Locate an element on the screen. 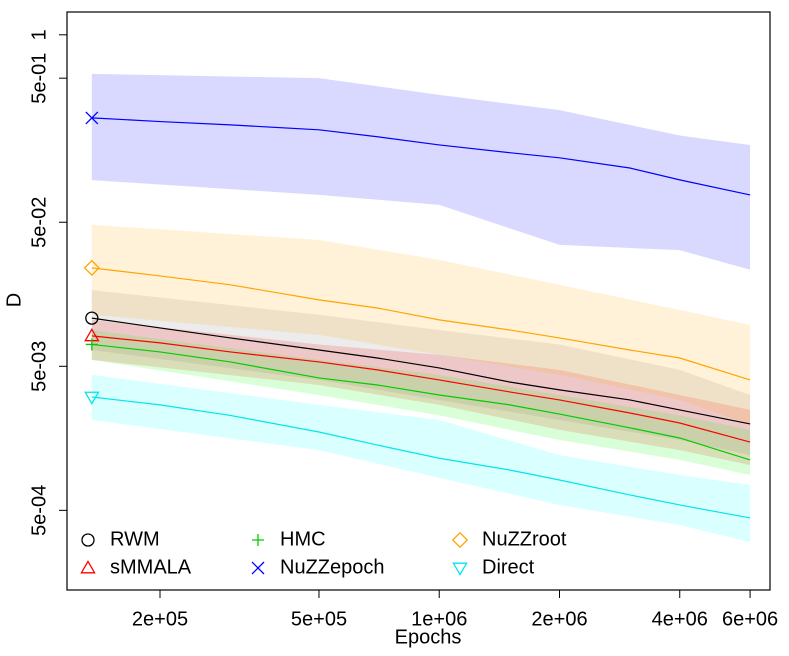 This screenshot has height=656, width=789. x-tick-label: 6e+06 is located at coordinates (750, 619).